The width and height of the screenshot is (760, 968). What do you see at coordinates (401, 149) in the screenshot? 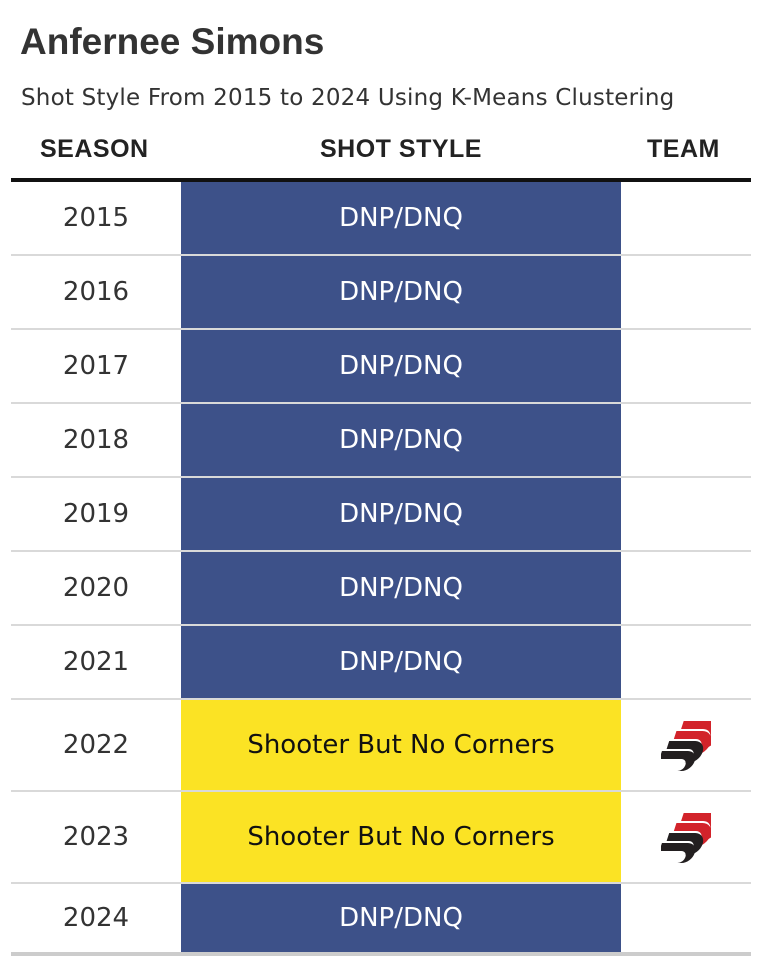
I see `column-header-shot-style: SHOT STYLE` at bounding box center [401, 149].